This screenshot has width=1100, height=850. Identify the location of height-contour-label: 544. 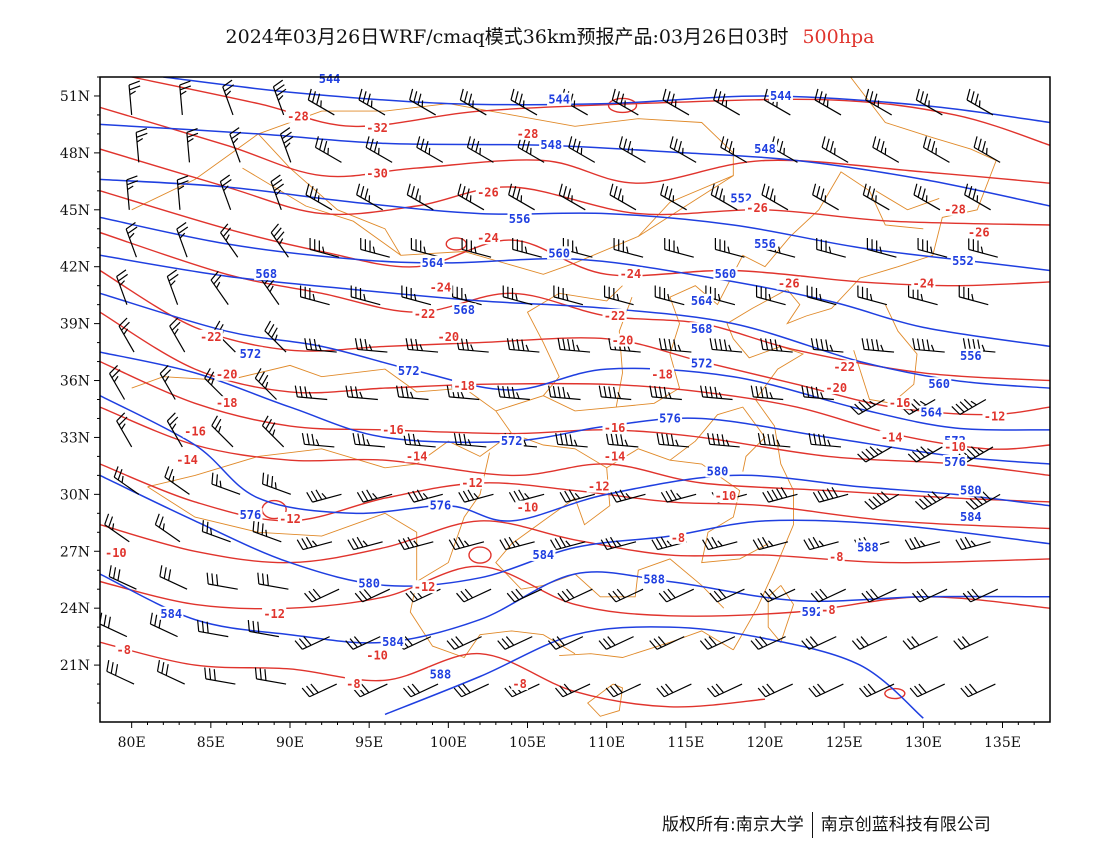
(781, 96).